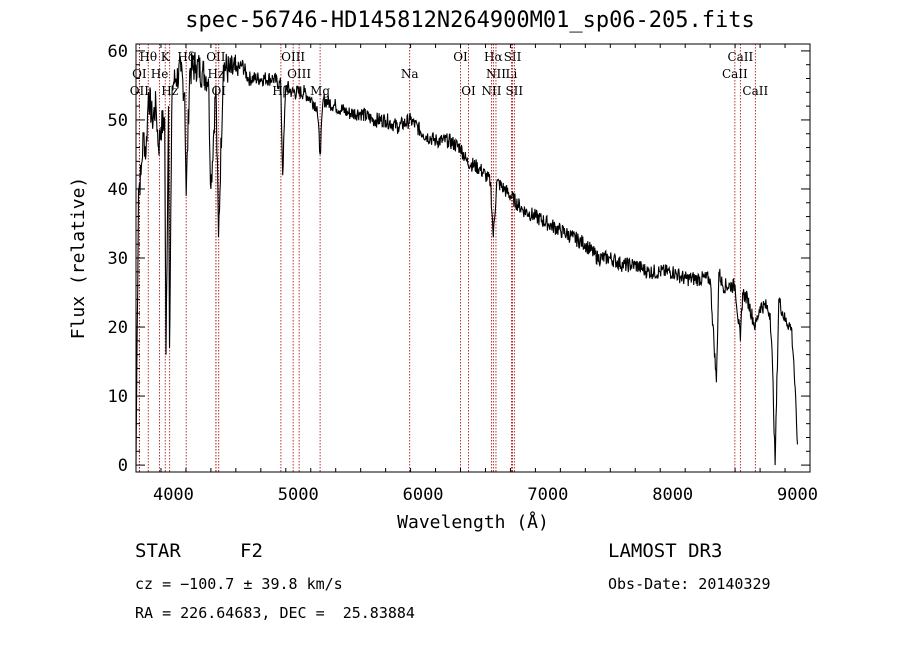  I want to click on coordinates: RA = 226.64683, DEC = 25.83884, so click(275, 613).